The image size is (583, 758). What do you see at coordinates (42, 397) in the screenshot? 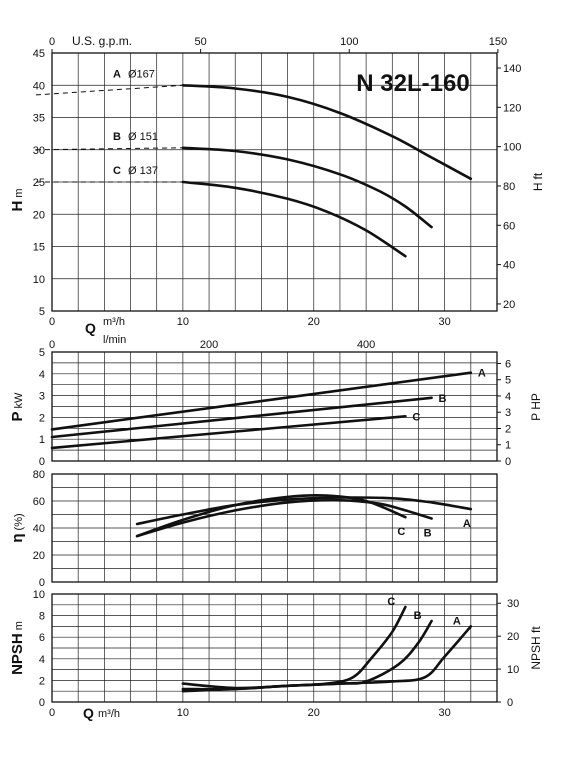
I see `y-tick-label: 3` at bounding box center [42, 397].